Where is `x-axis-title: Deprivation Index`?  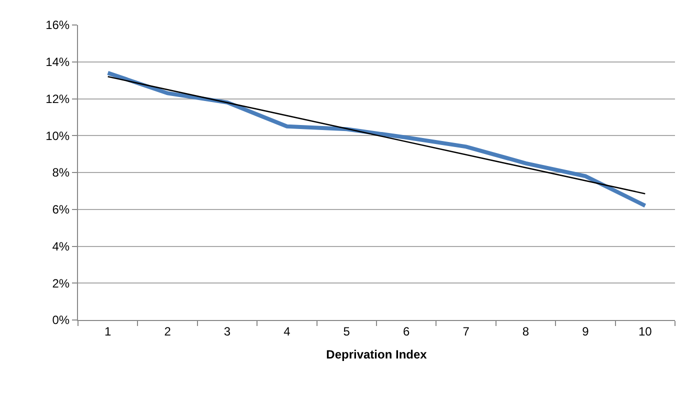 x-axis-title: Deprivation Index is located at coordinates (377, 354).